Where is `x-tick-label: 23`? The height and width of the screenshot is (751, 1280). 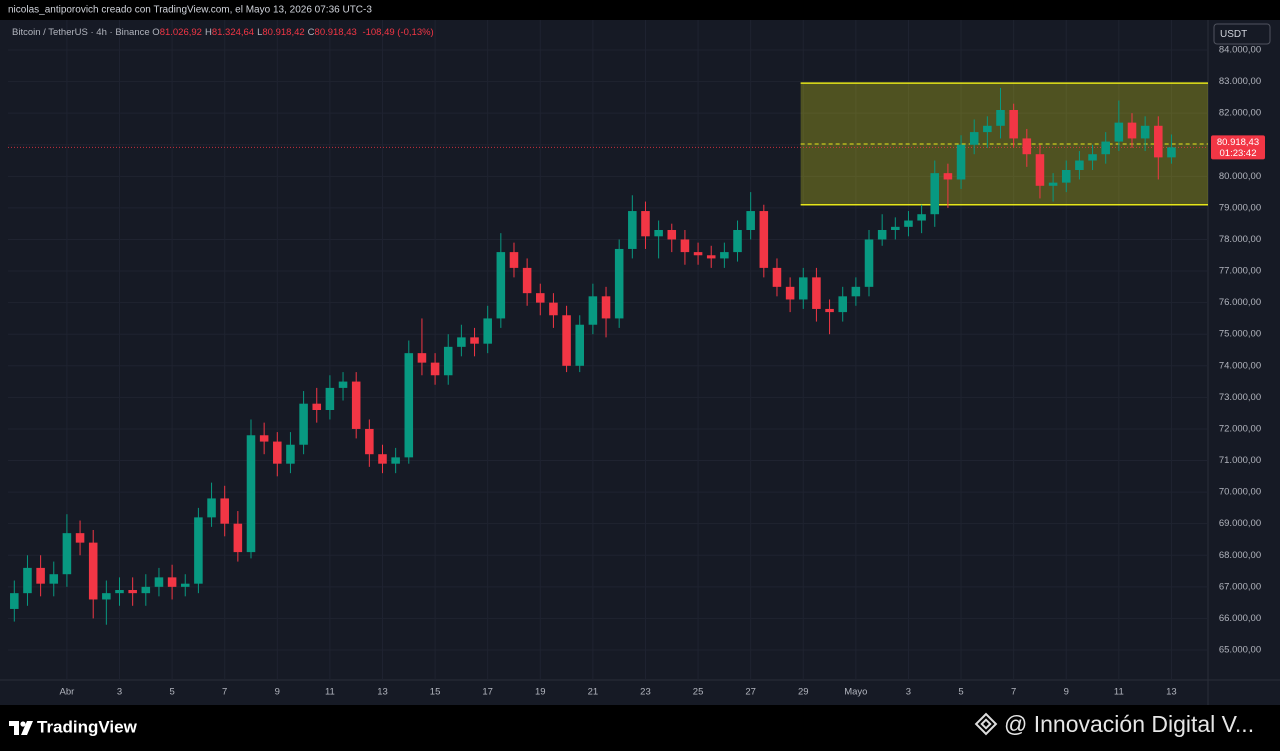 x-tick-label: 23 is located at coordinates (645, 692).